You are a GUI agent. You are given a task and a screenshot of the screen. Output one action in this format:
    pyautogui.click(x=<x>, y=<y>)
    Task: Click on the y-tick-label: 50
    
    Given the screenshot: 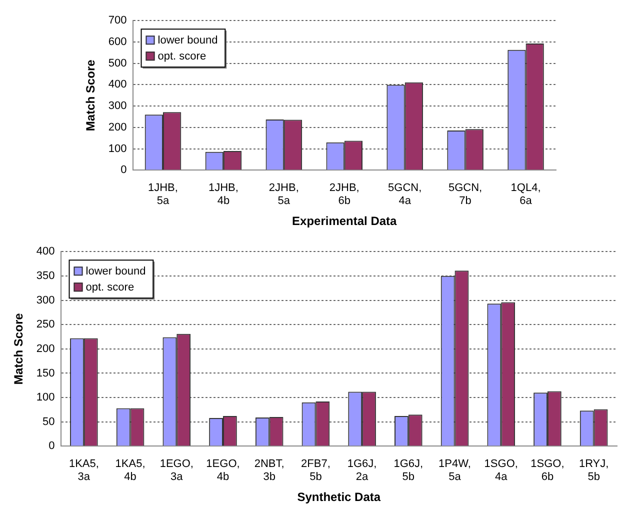 What is the action you would take?
    pyautogui.click(x=48, y=422)
    